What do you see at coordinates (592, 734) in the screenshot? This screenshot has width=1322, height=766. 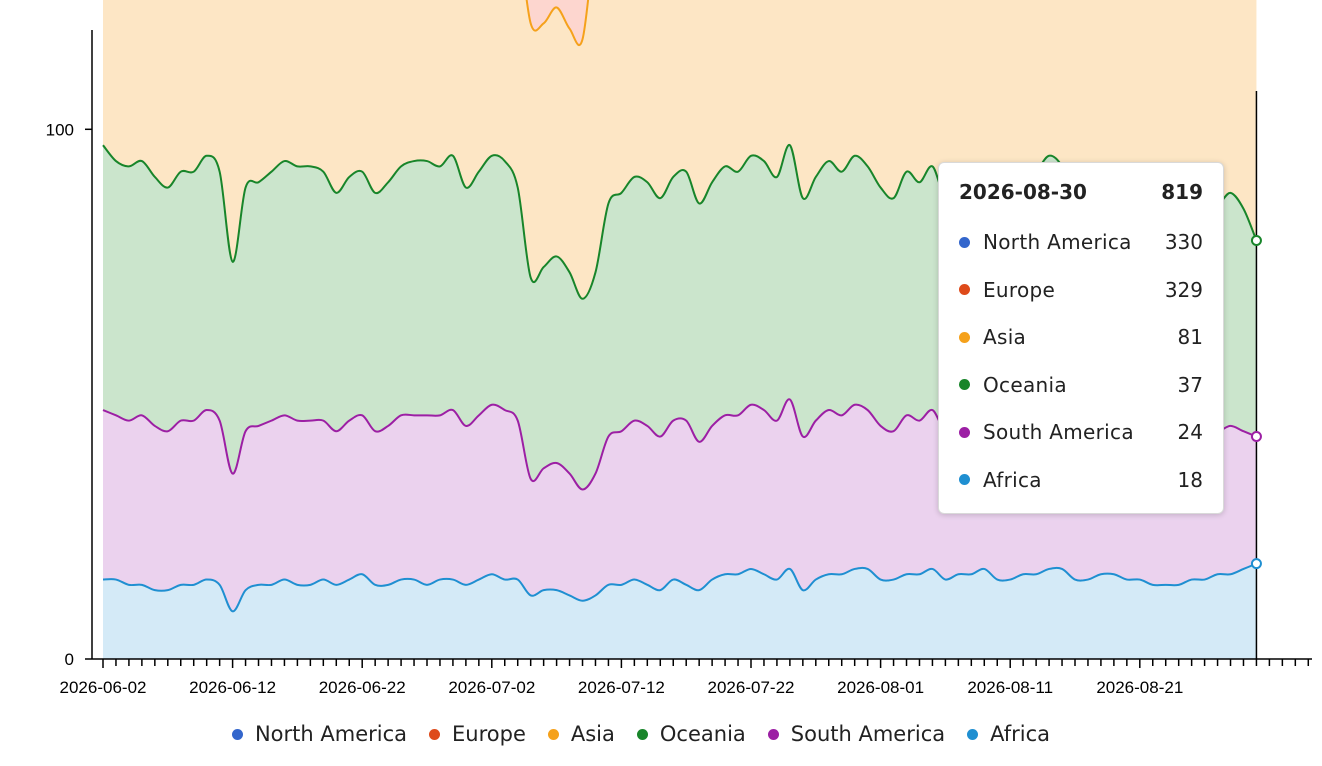 I see `legend-label: Asia` at bounding box center [592, 734].